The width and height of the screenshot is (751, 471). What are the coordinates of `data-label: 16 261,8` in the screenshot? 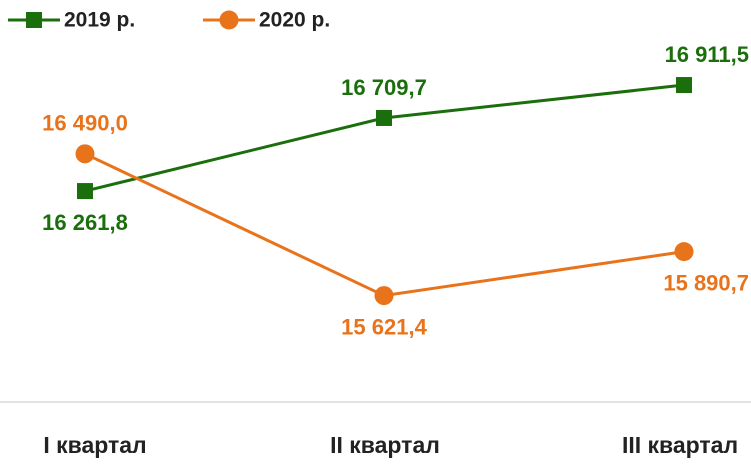 It's located at (85, 222).